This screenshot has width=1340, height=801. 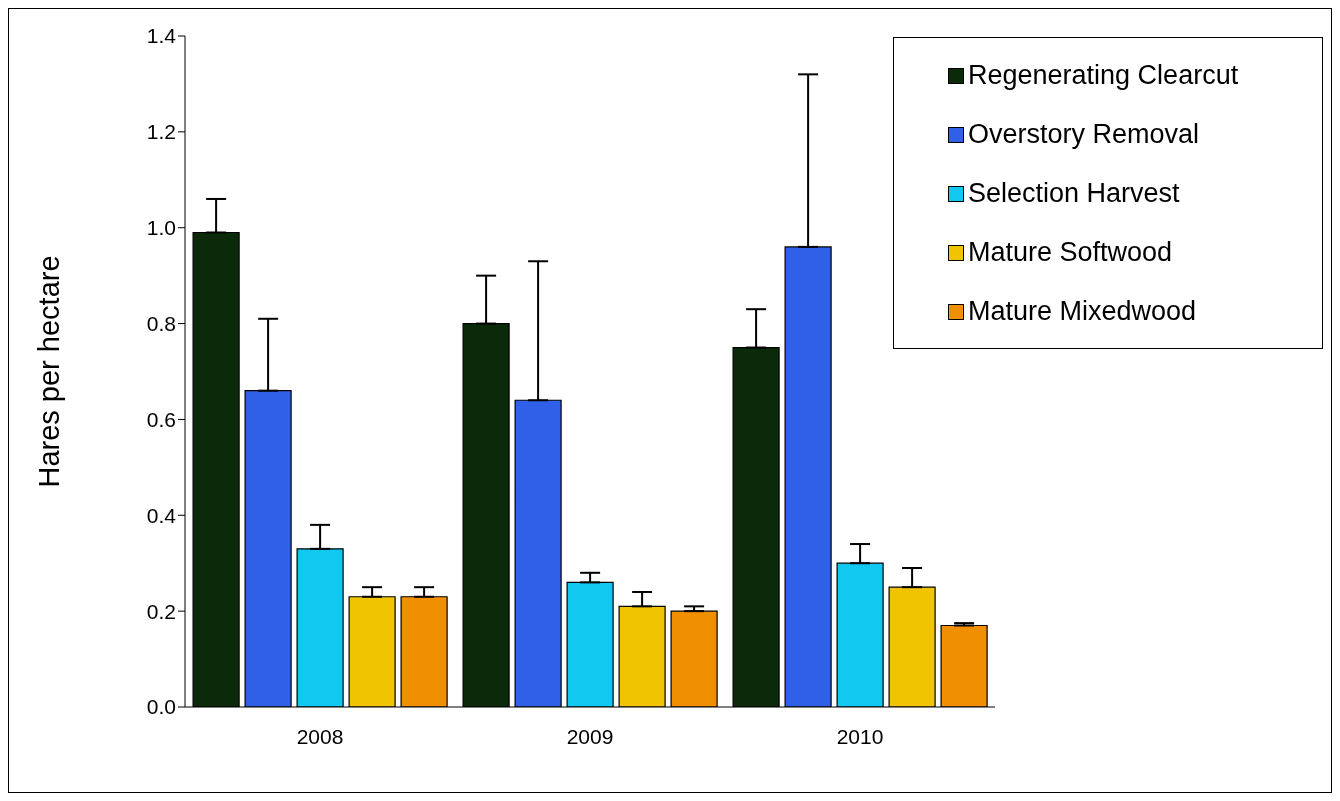 What do you see at coordinates (1082, 311) in the screenshot?
I see `legend-label: Mature Mixedwood` at bounding box center [1082, 311].